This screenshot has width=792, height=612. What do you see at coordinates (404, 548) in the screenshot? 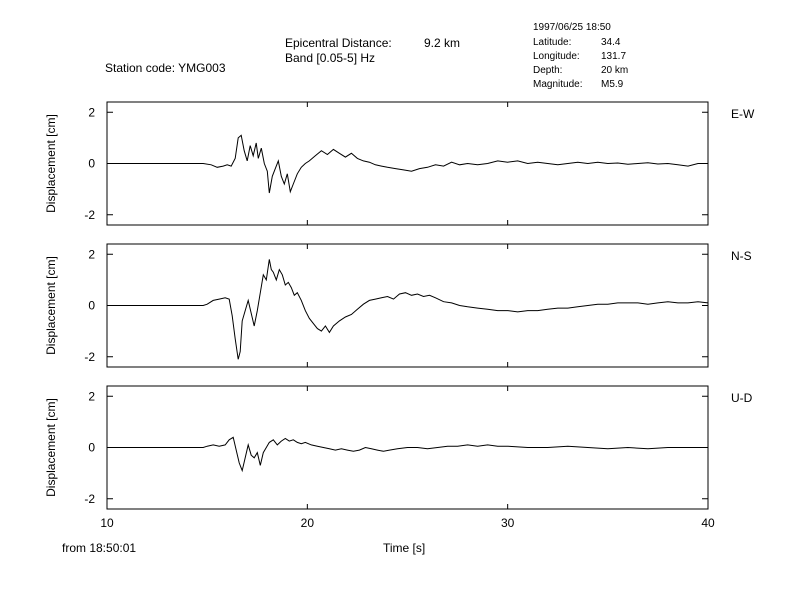
I see `x-axis-label: Time [s]` at bounding box center [404, 548].